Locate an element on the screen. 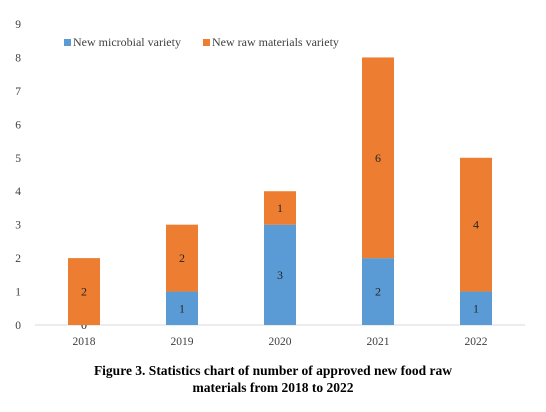 Image resolution: width=546 pixels, height=412 pixels. caption-line-2: materials from 2018 to 2022 is located at coordinates (273, 387).